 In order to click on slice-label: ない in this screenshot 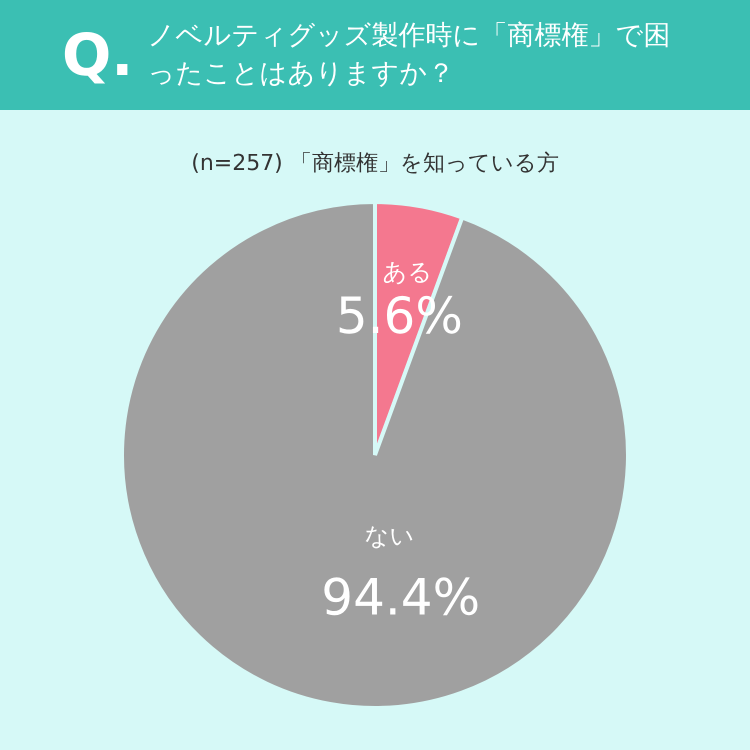, I will do `click(389, 536)`.